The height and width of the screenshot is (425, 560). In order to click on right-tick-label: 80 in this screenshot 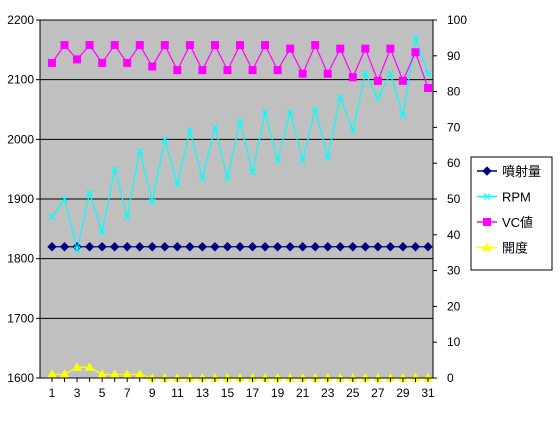, I will do `click(454, 92)`.